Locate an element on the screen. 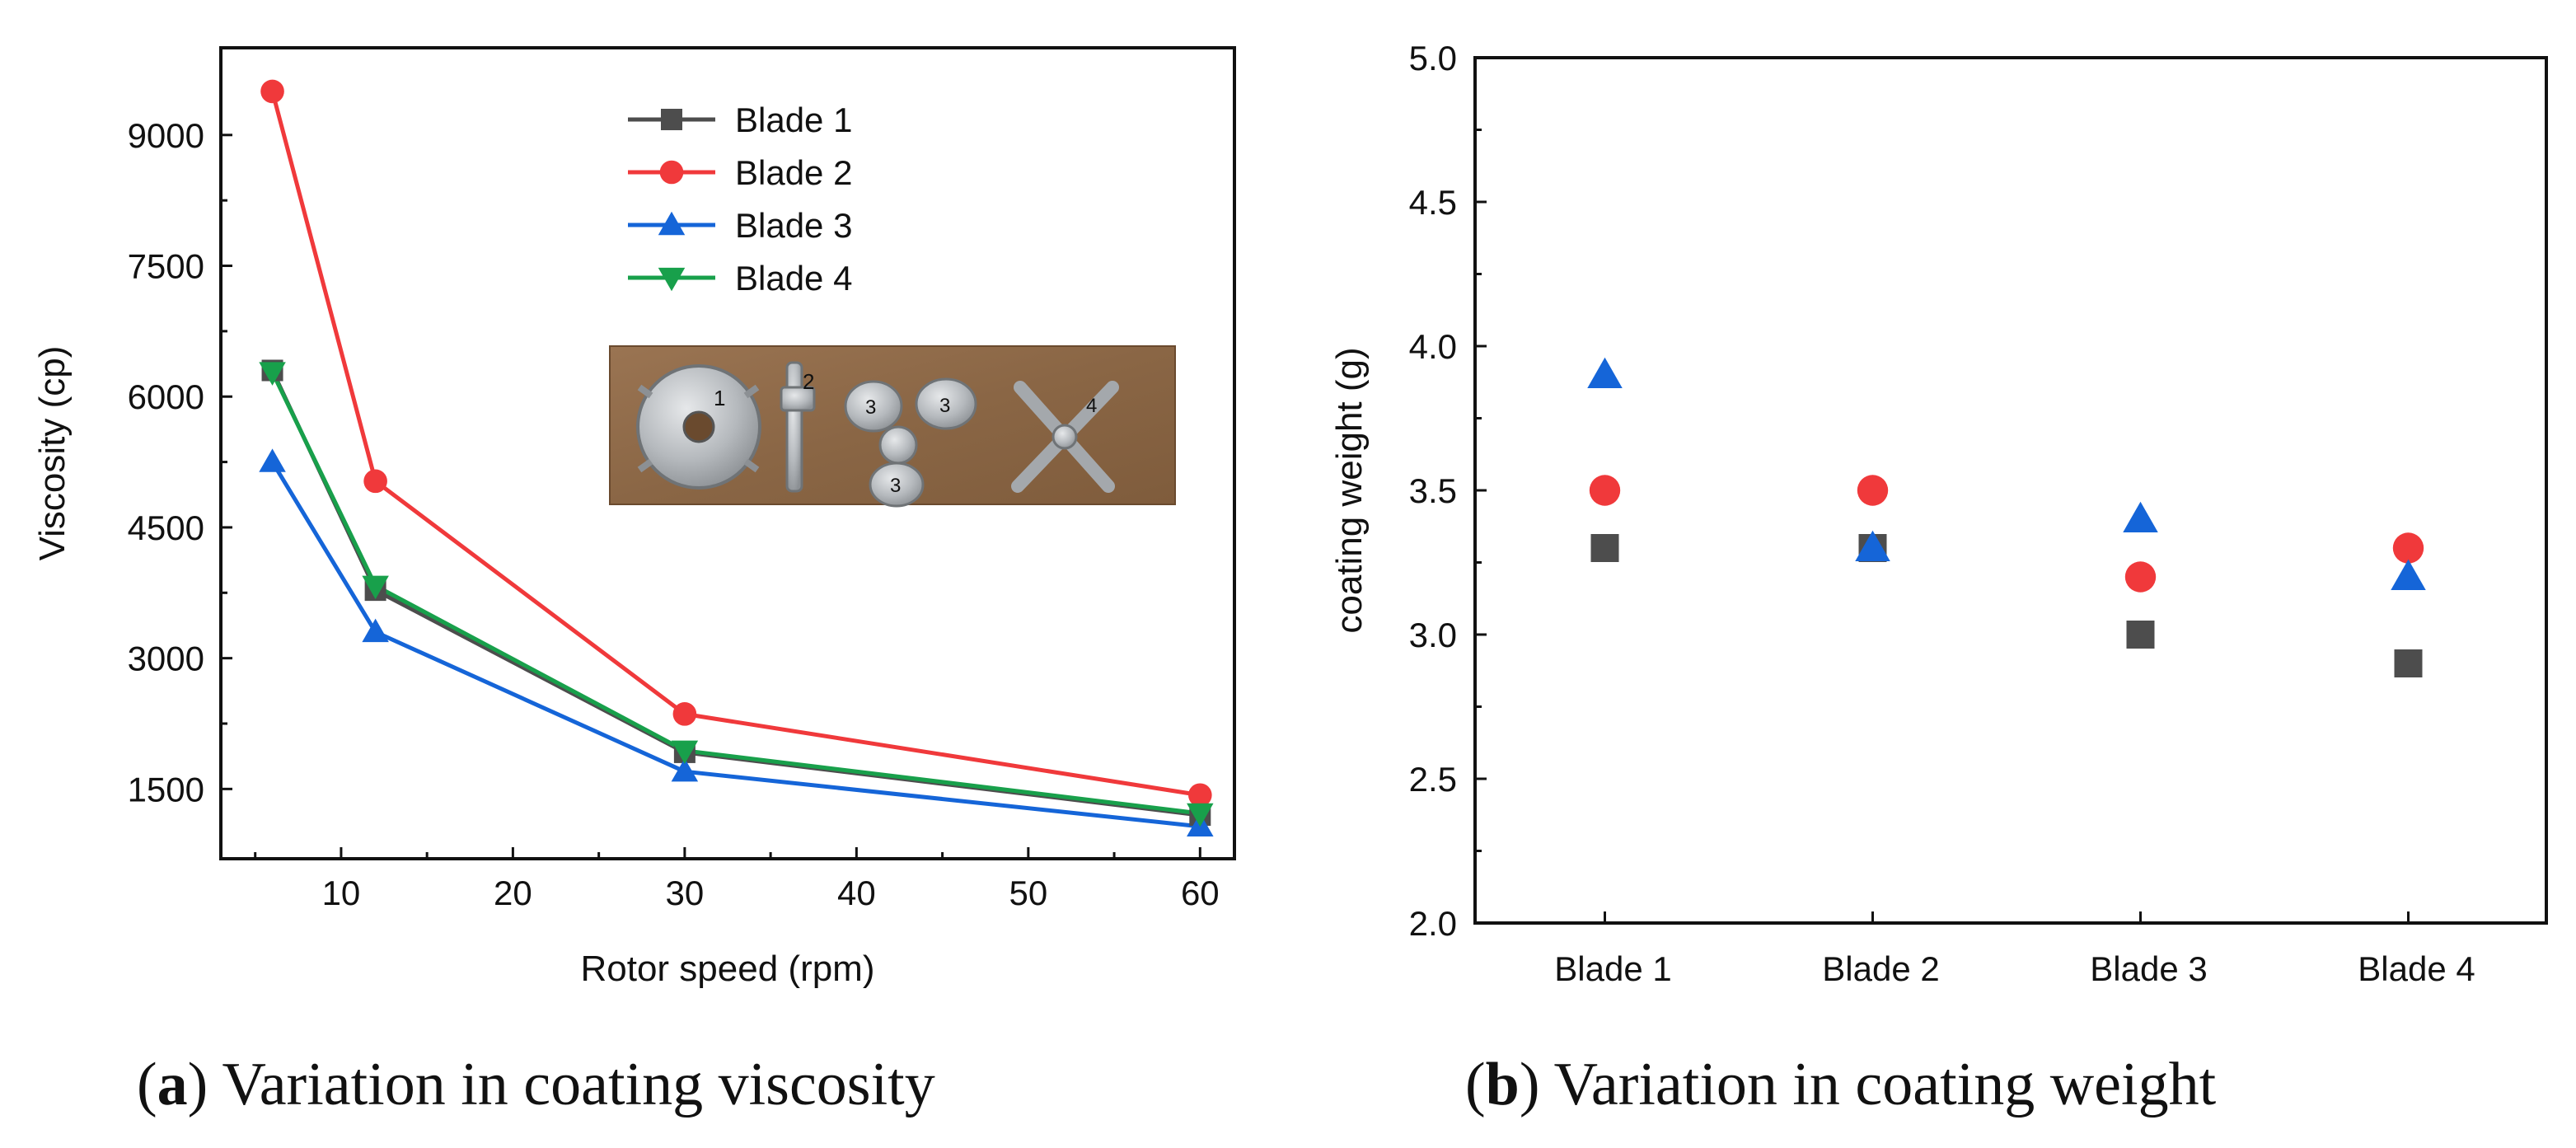 The width and height of the screenshot is (2576, 1148). y-axis-b: 2.0 2.5 3.0 3.5 4.0 4.5 5.0 is located at coordinates (1448, 491).